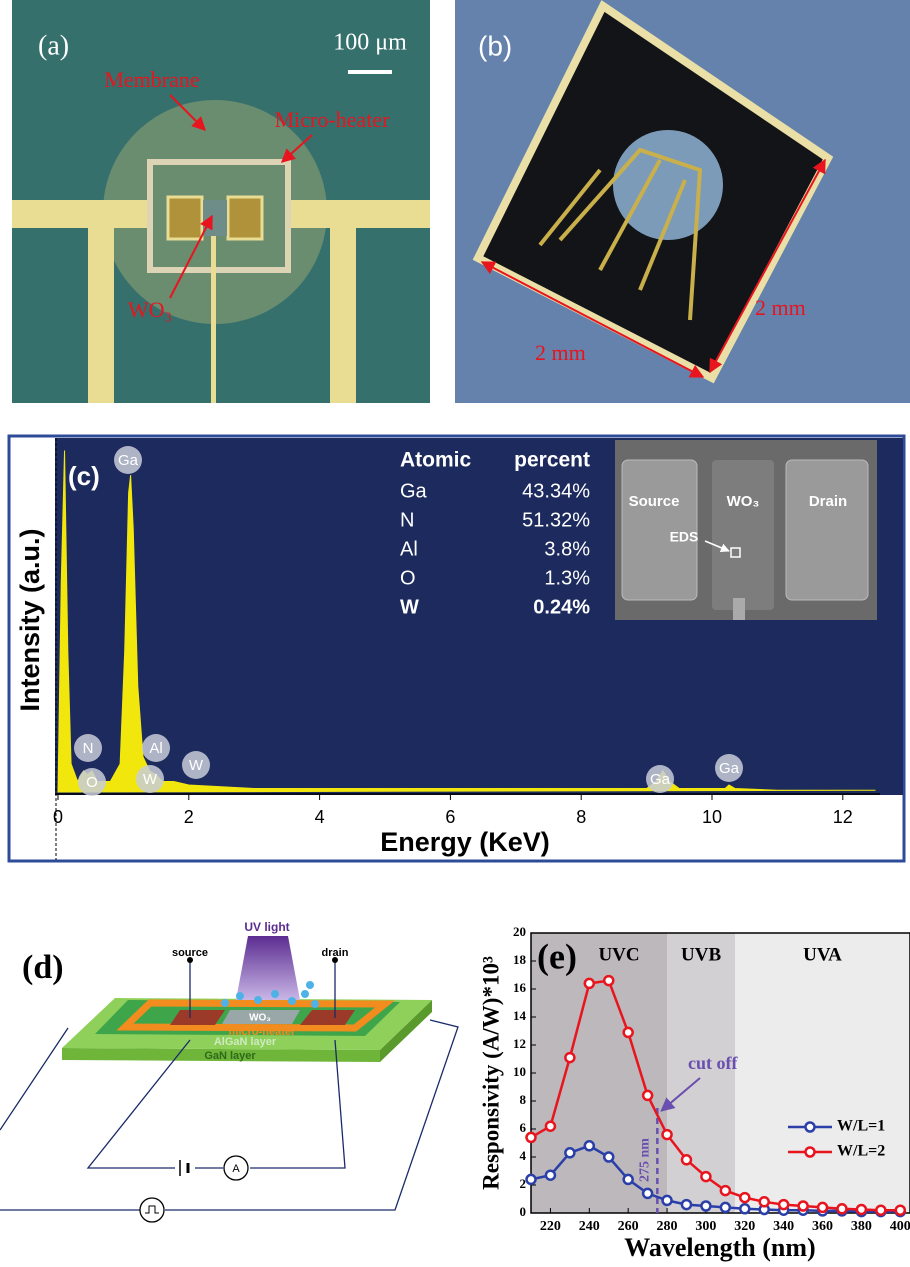 This screenshot has height=1267, width=910. What do you see at coordinates (151, 79) in the screenshot?
I see `label: Membrane` at bounding box center [151, 79].